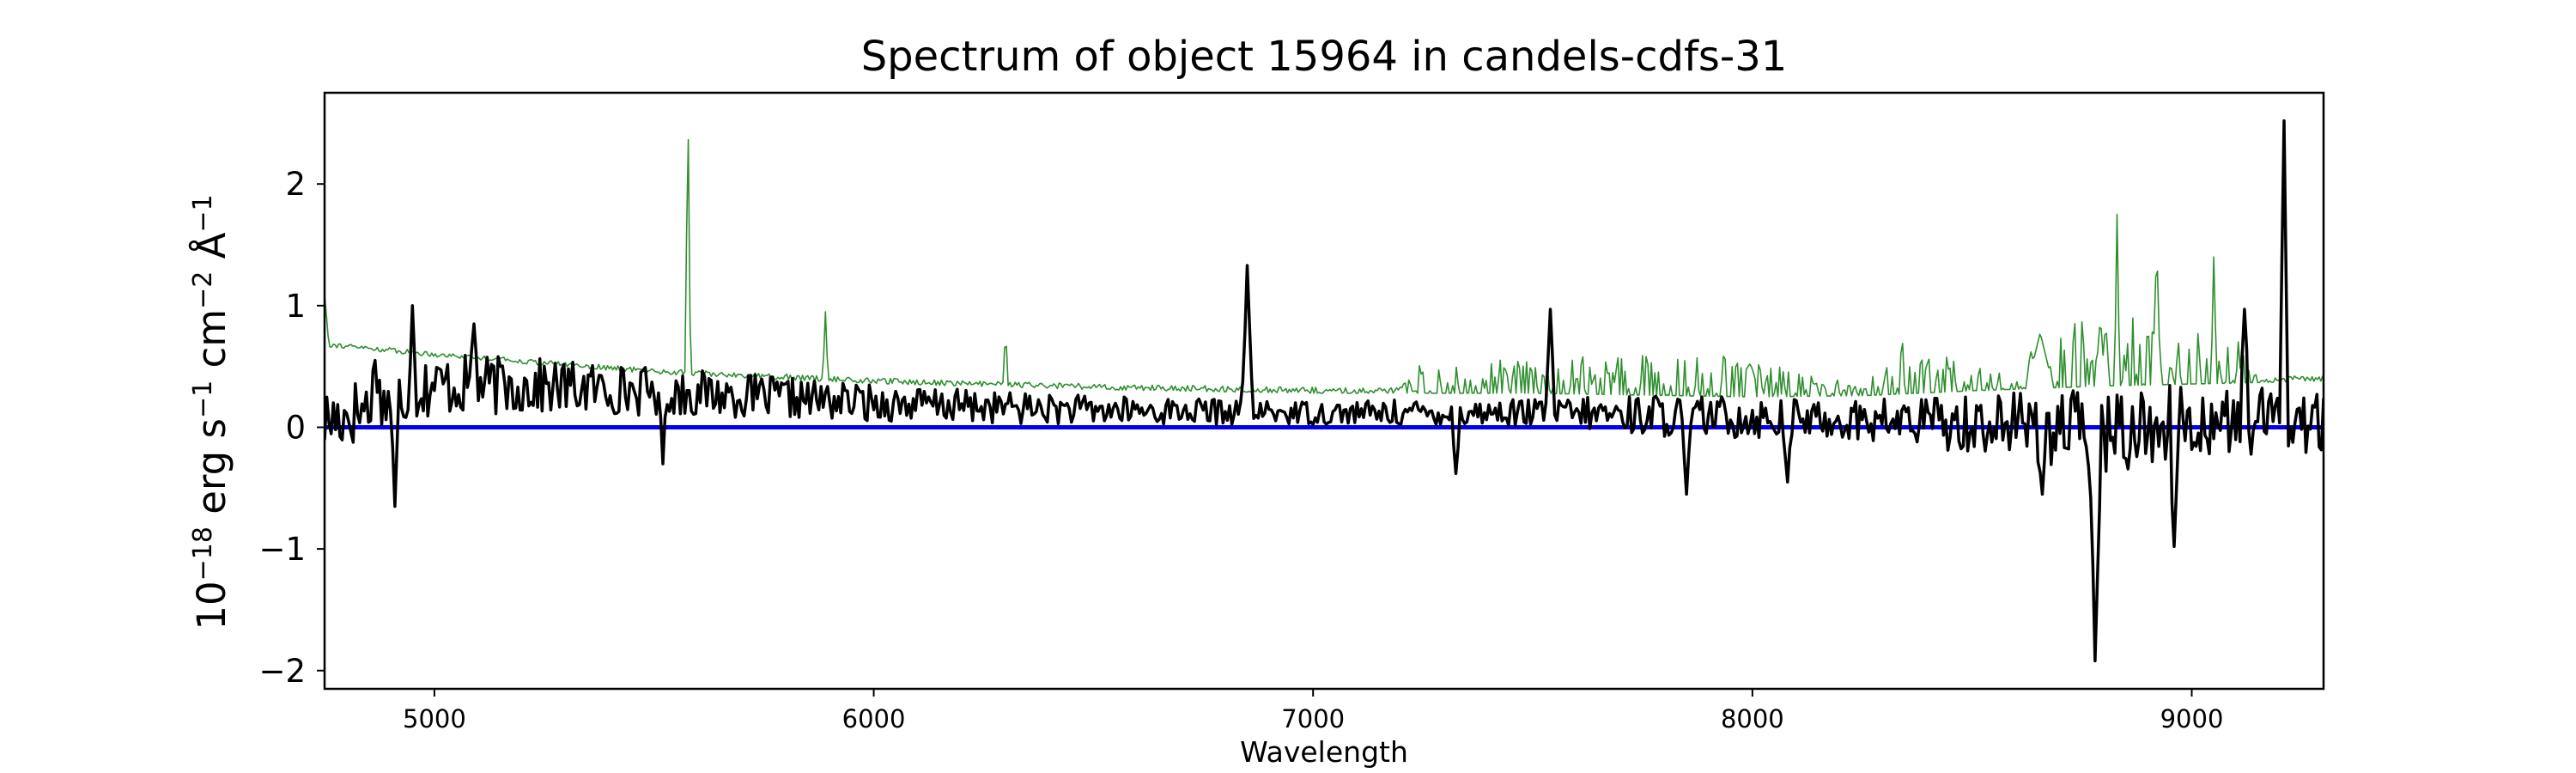 Image resolution: width=2576 pixels, height=773 pixels. Describe the element at coordinates (434, 718) in the screenshot. I see `x-tick-label: 5000` at that location.